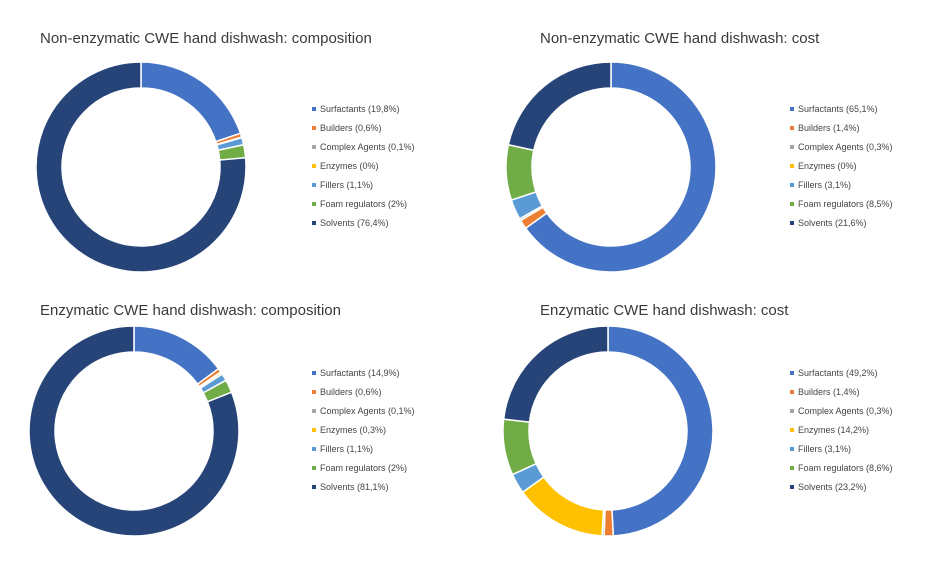 This screenshot has width=928, height=565. I want to click on legend-item-builders: Builders (1,4%), so click(841, 127).